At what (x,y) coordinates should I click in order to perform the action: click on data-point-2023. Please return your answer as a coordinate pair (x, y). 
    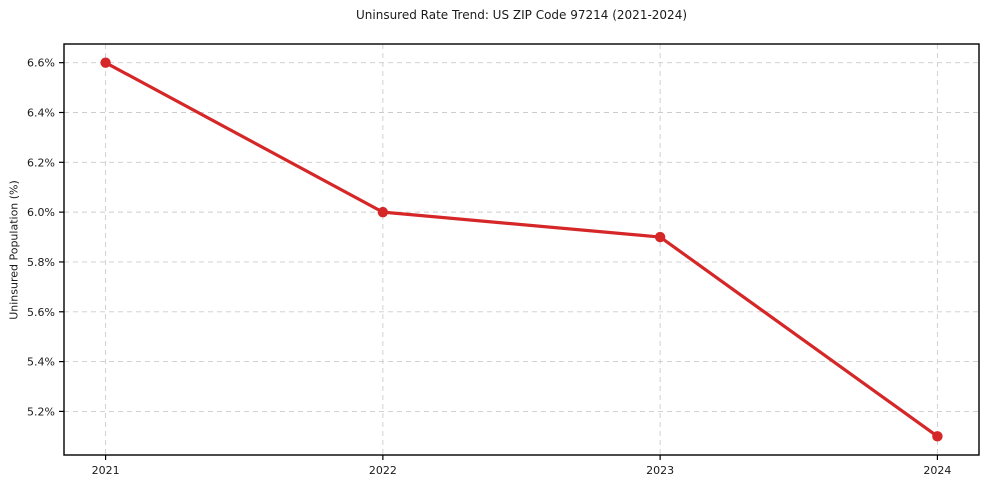
    Looking at the image, I should click on (660, 237).